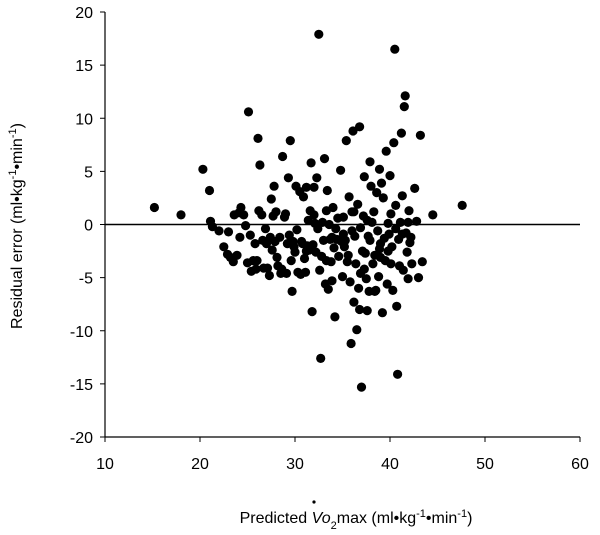 The width and height of the screenshot is (600, 535). Describe the element at coordinates (295, 464) in the screenshot. I see `x-tick-label: 30` at that location.